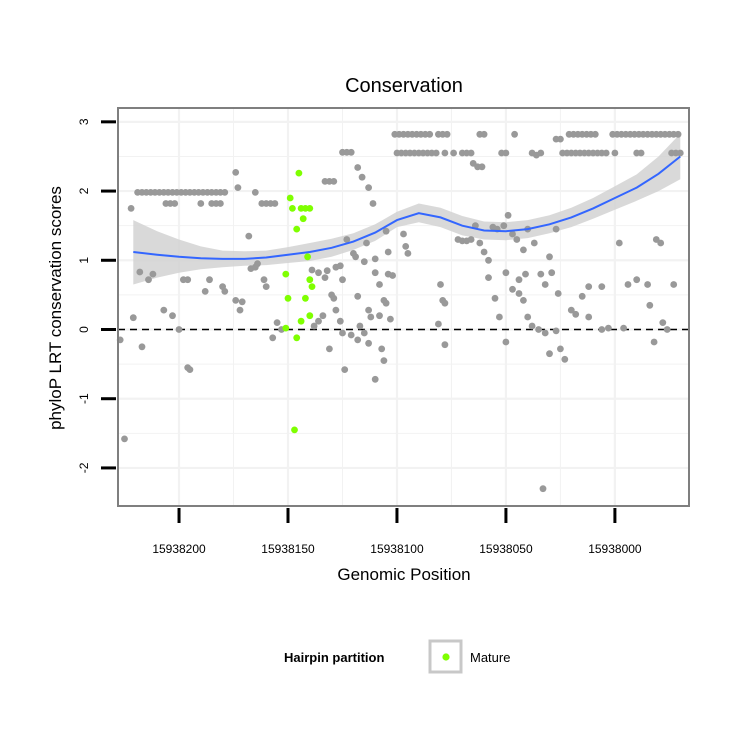 This screenshot has height=750, width=750. What do you see at coordinates (179, 549) in the screenshot?
I see `x-tick-label: 15938200` at bounding box center [179, 549].